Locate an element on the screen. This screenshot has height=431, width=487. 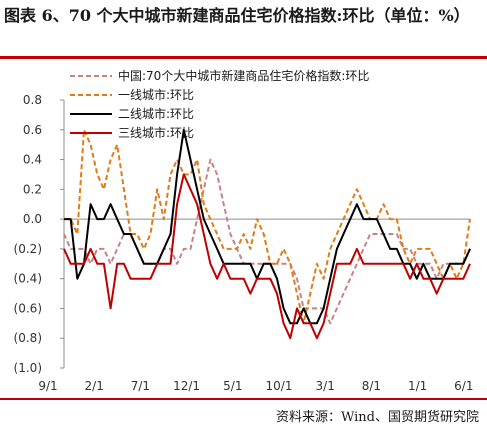
x-tick-label: 8/1 is located at coordinates (371, 386).